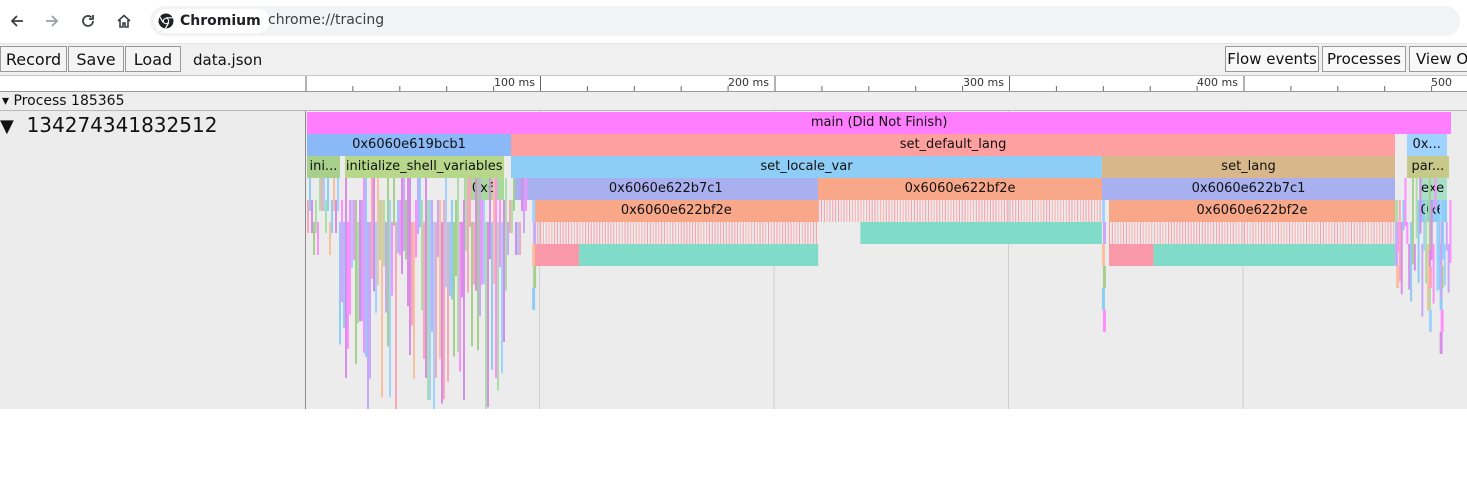  I want to click on trace-slice: 0x6060e619bcb1, so click(409, 145).